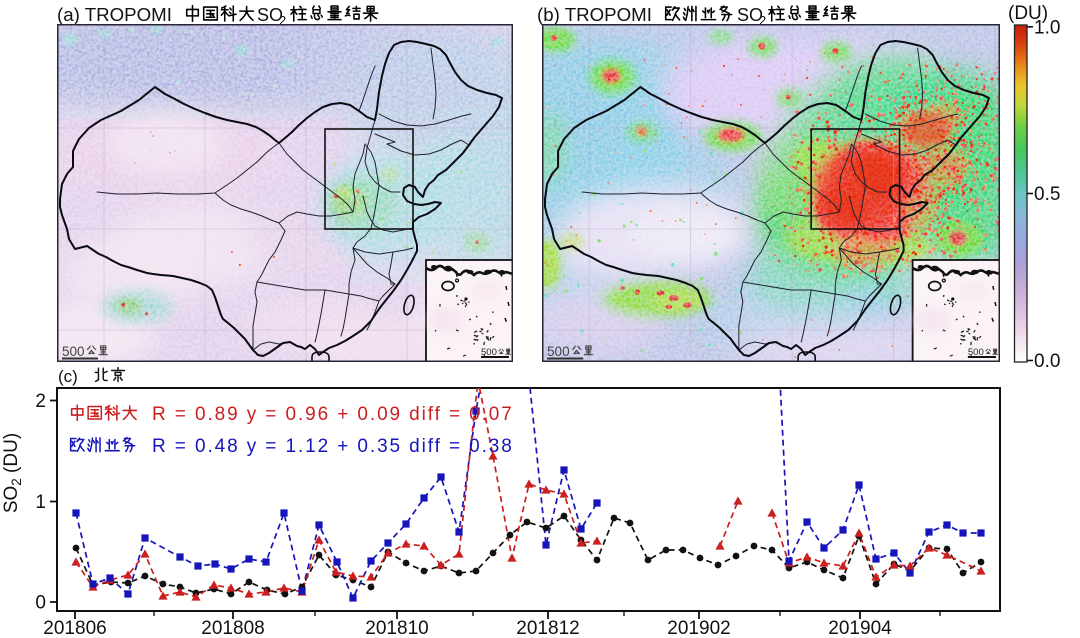  What do you see at coordinates (12, 473) in the screenshot?
I see `svg-text: SO2 (DU)` at bounding box center [12, 473].